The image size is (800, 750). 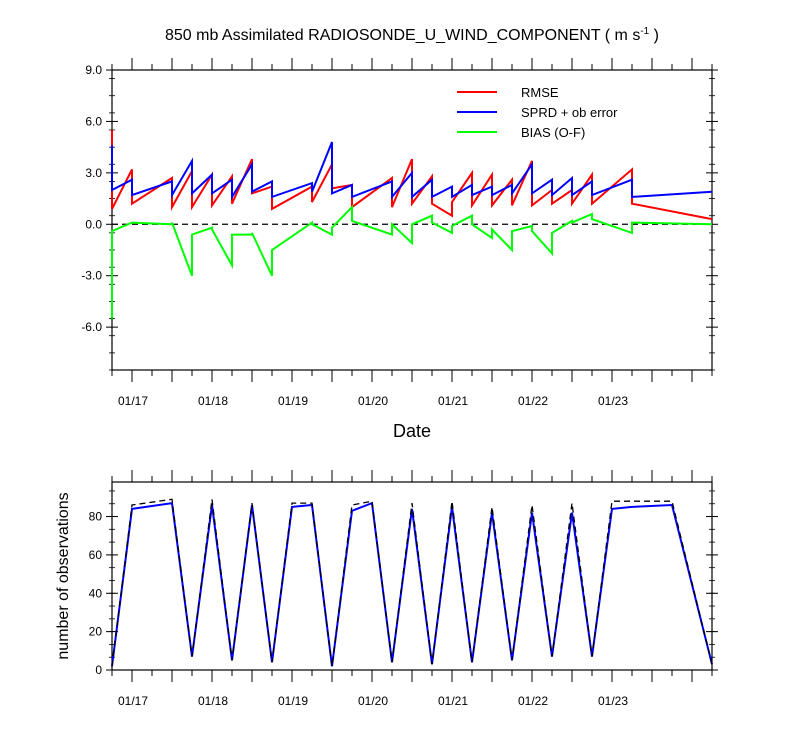 What do you see at coordinates (644, 31) in the screenshot?
I see `chart-title-unit-superscript: -1` at bounding box center [644, 31].